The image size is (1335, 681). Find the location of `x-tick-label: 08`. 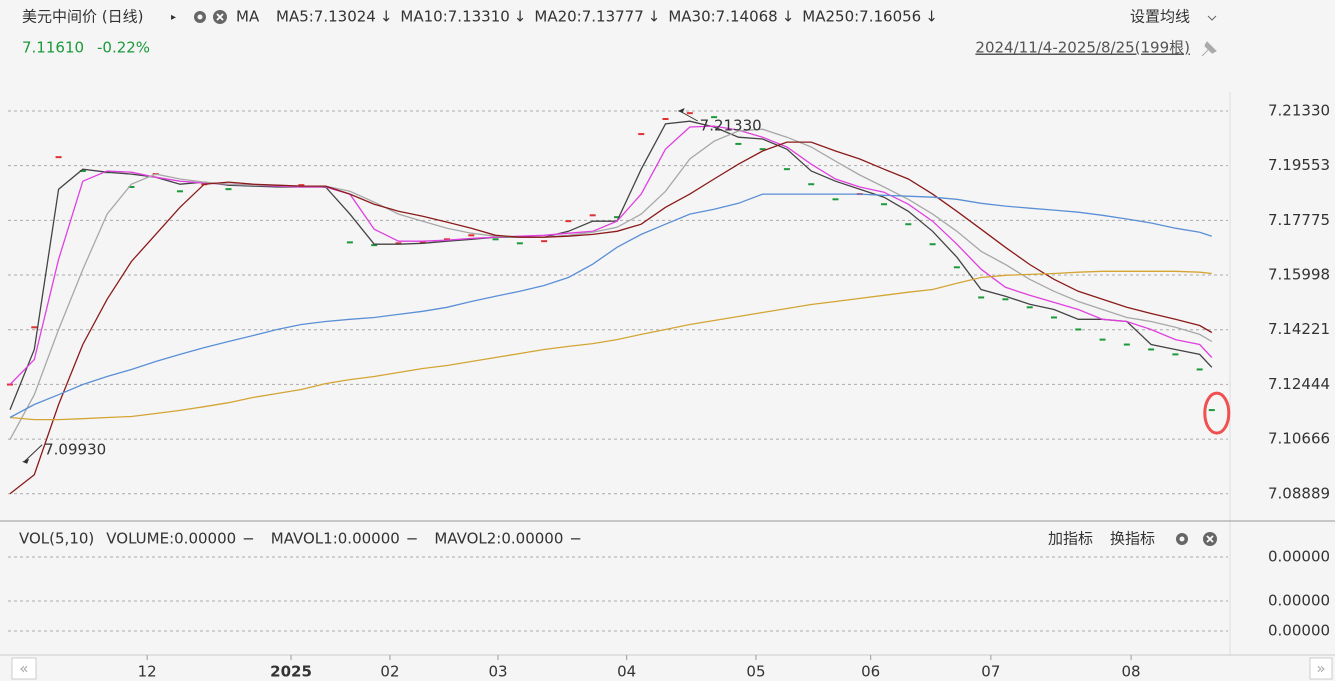

x-tick-label: 08 is located at coordinates (1131, 672).